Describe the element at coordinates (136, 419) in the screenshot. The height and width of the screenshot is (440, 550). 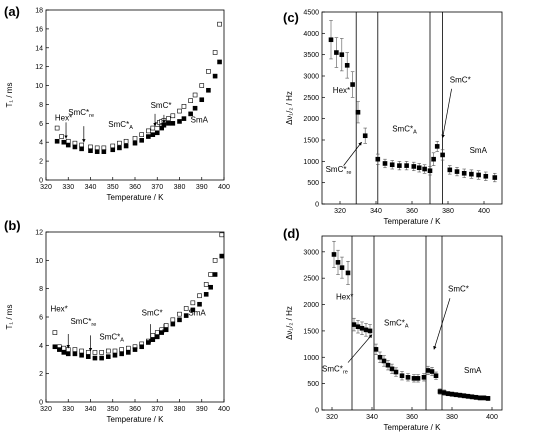
I see `x-axis-label: Temperature / K` at that location.